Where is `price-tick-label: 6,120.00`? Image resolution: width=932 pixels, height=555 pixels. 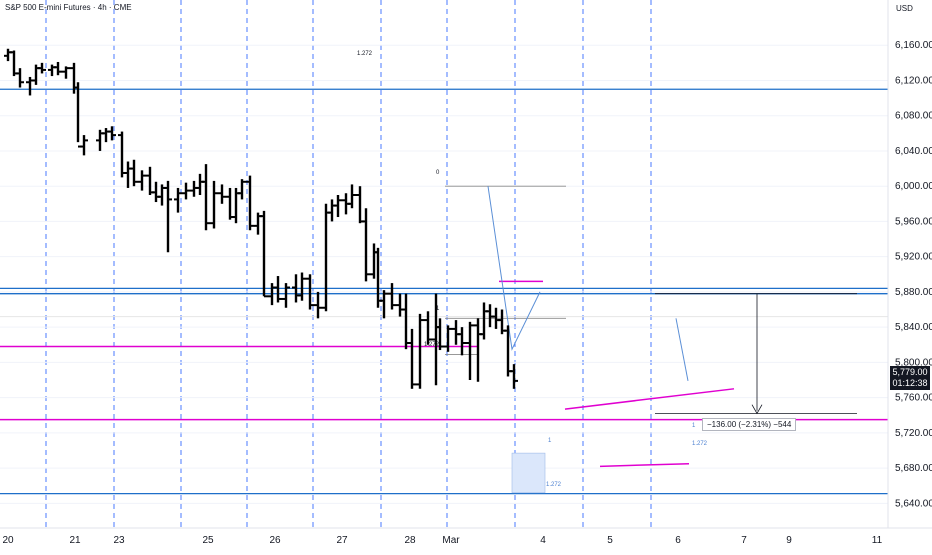 price-tick-label: 6,120.00 is located at coordinates (913, 80).